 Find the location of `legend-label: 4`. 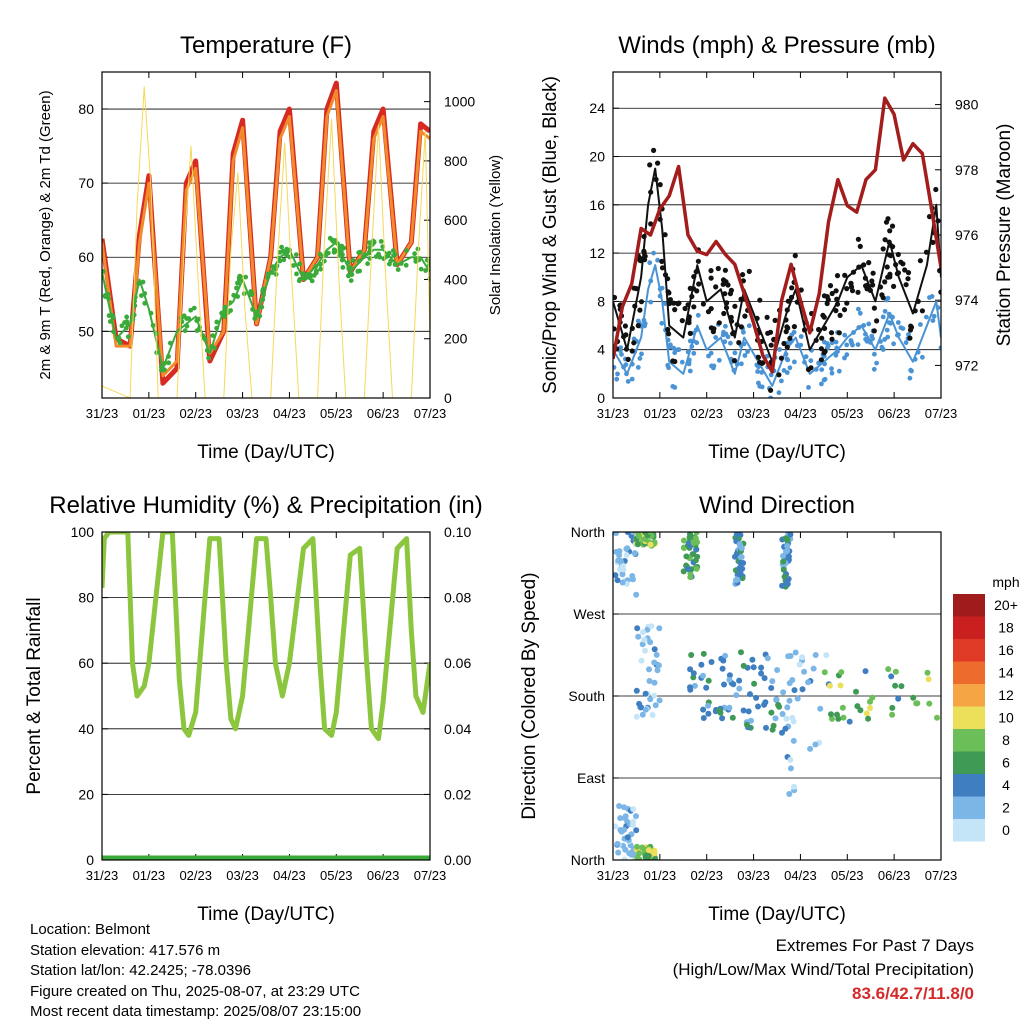

legend-label: 4 is located at coordinates (1006, 785).